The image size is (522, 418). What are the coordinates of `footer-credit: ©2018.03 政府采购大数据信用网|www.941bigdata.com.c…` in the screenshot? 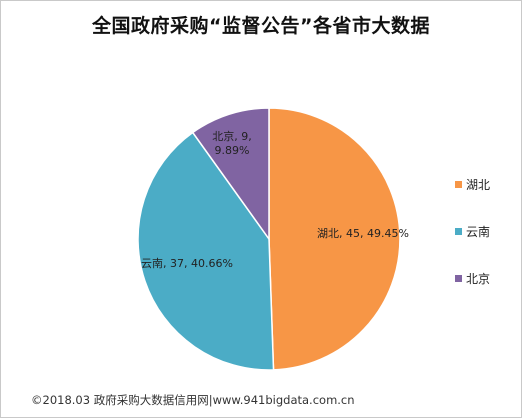 It's located at (193, 400).